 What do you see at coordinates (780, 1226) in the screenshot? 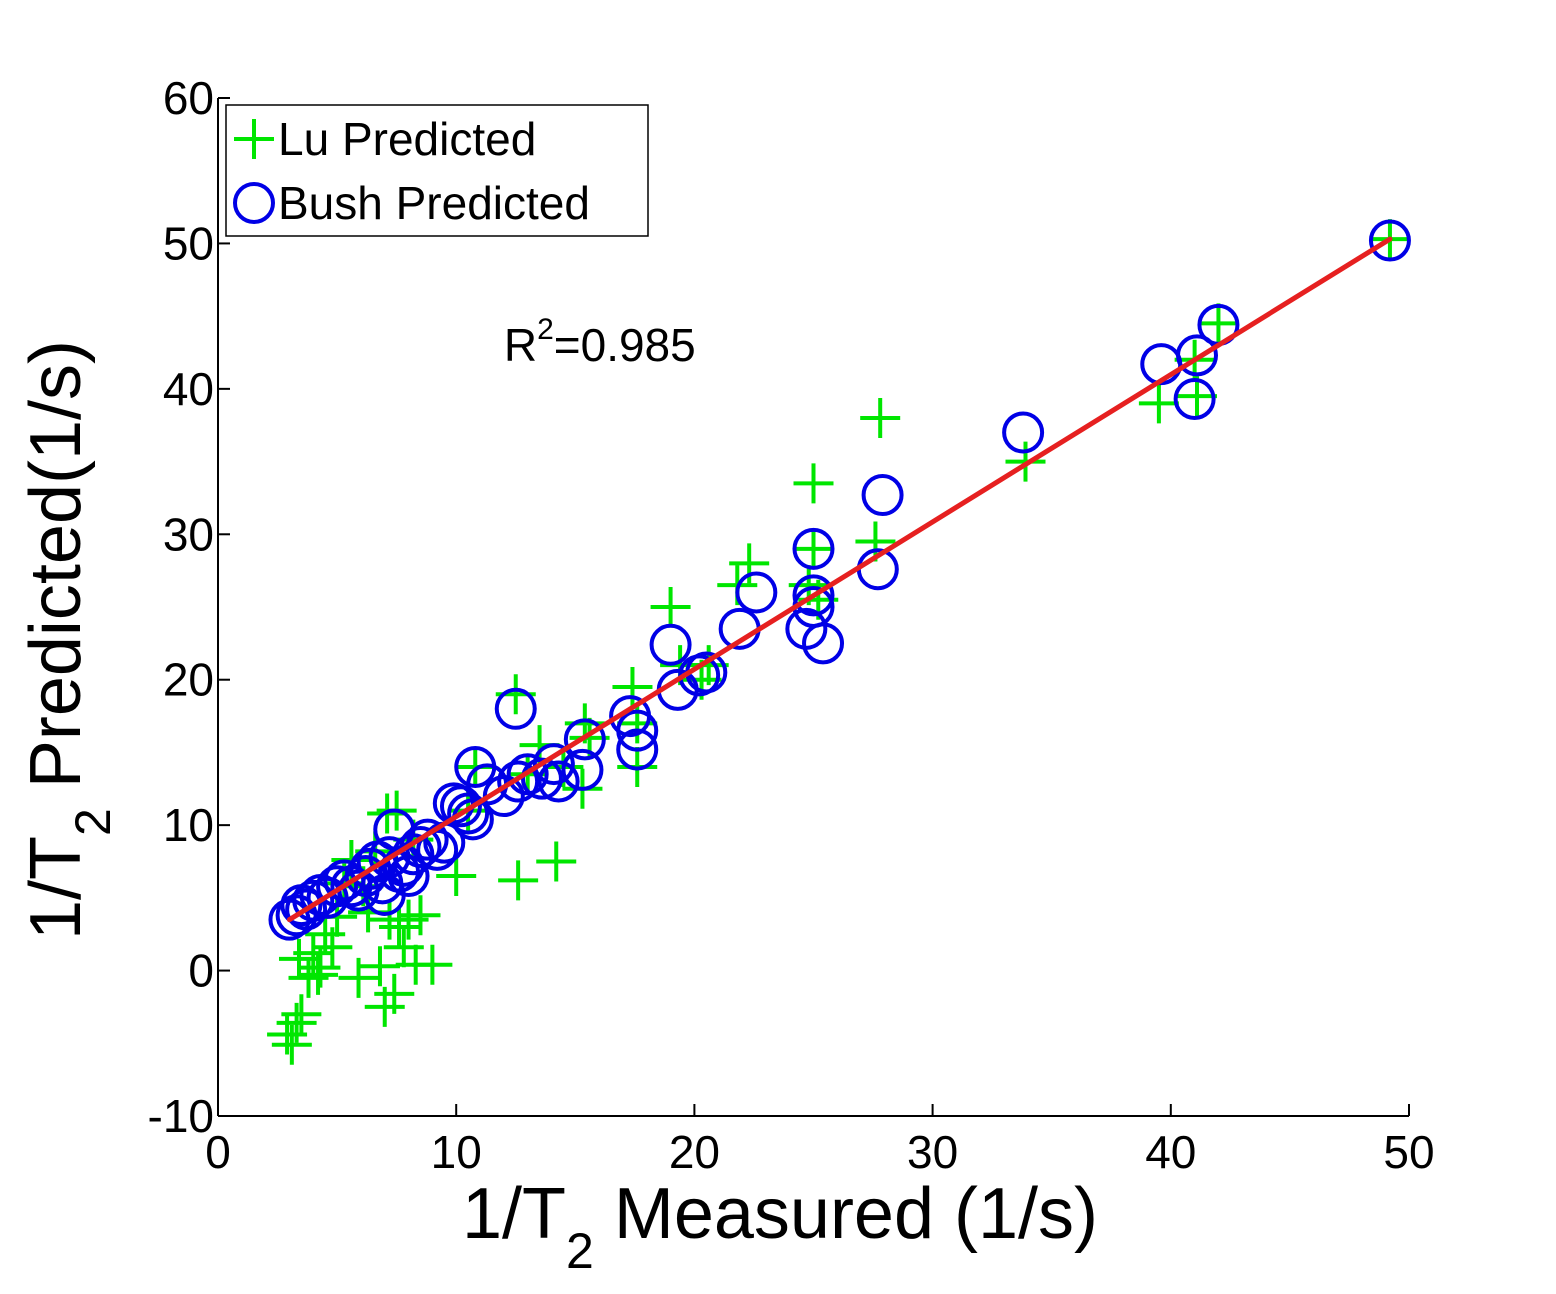
I see `x-axis-title: 1/T2 Measured (1/s)` at bounding box center [780, 1226].